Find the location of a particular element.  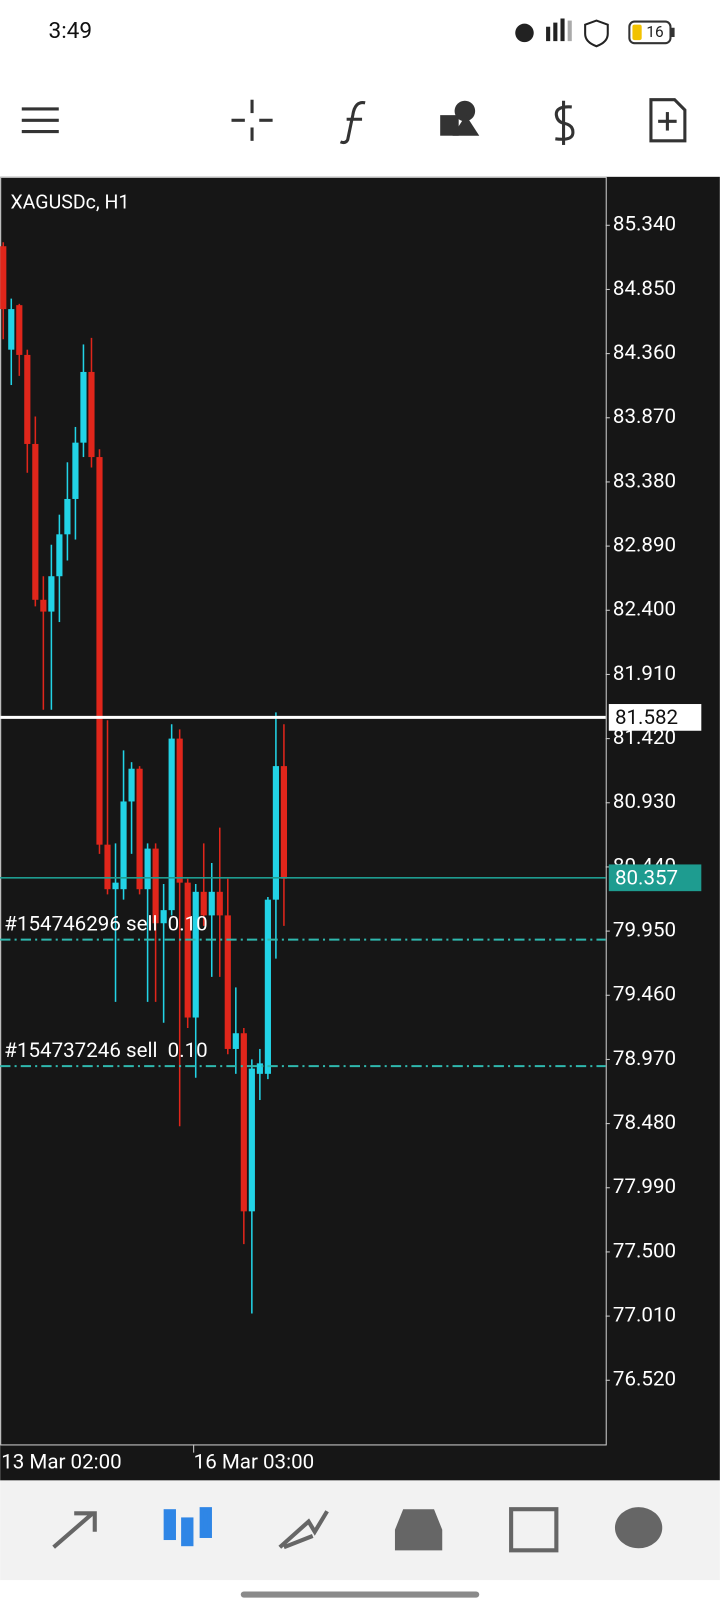

y-tick-label: 78.480 is located at coordinates (644, 1123).